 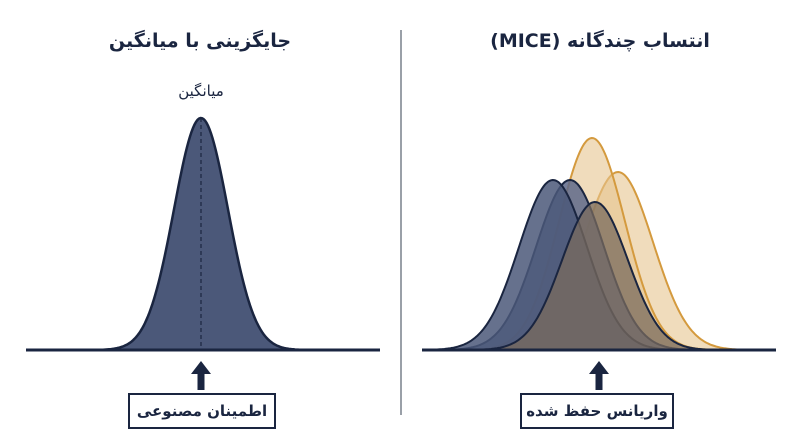 I want to click on left-panel-title: جایگزینی با میانگین, so click(x=200, y=41).